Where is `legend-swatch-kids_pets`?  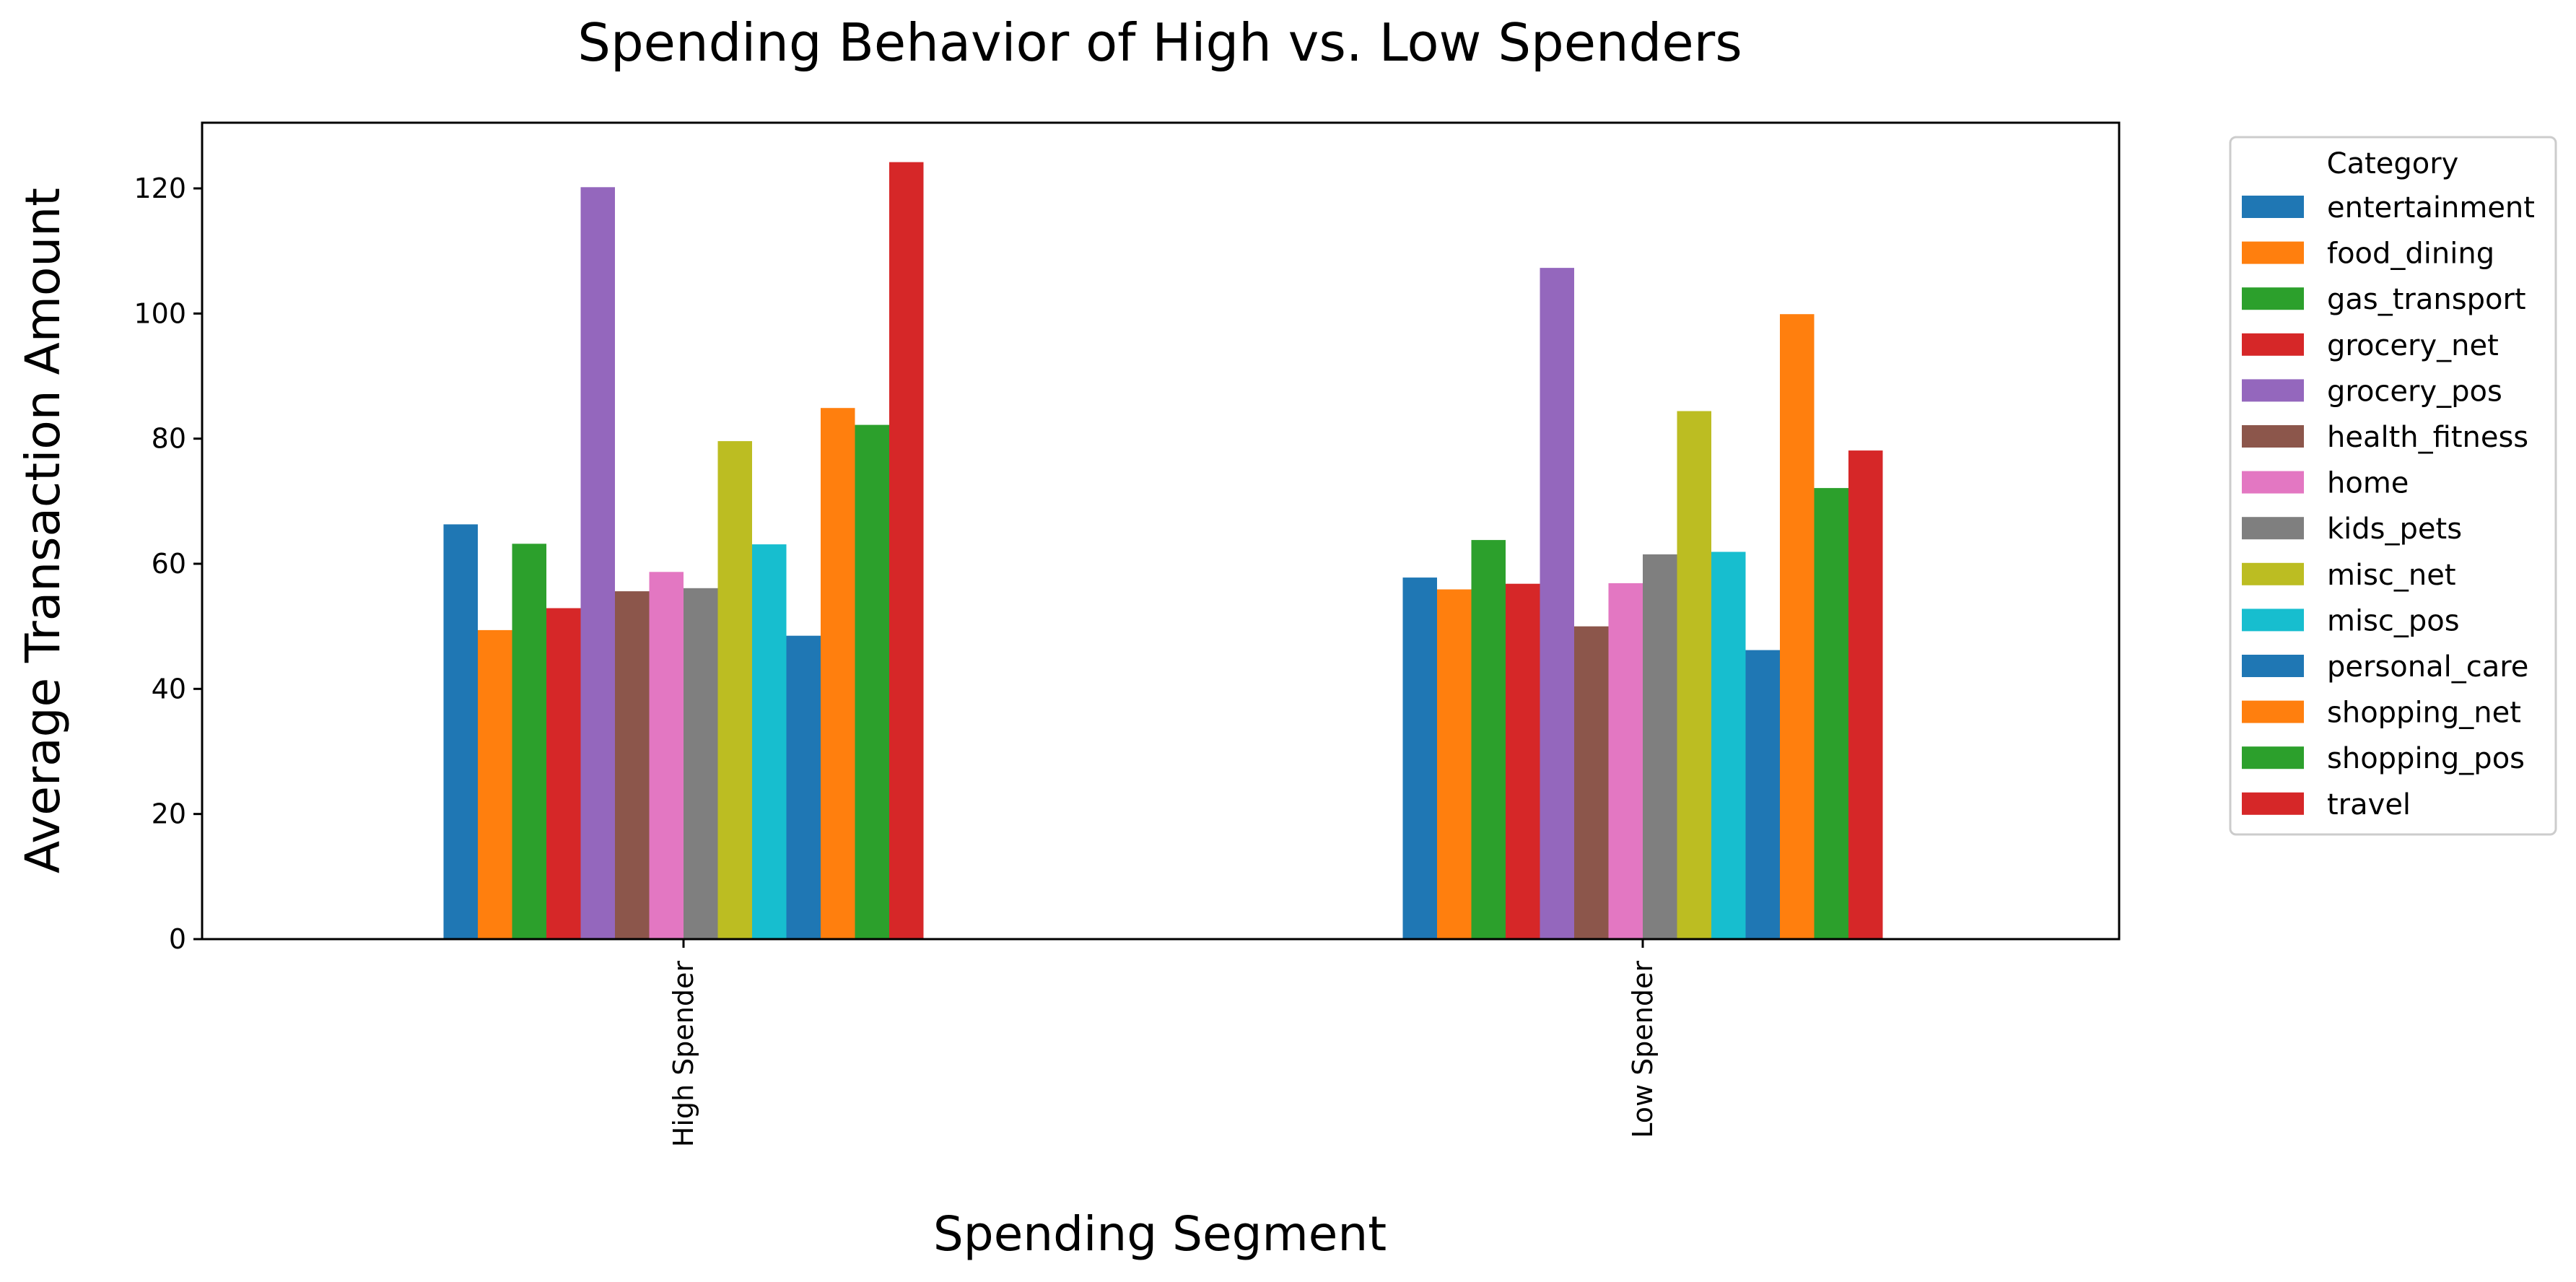
legend-swatch-kids_pets is located at coordinates (2273, 529).